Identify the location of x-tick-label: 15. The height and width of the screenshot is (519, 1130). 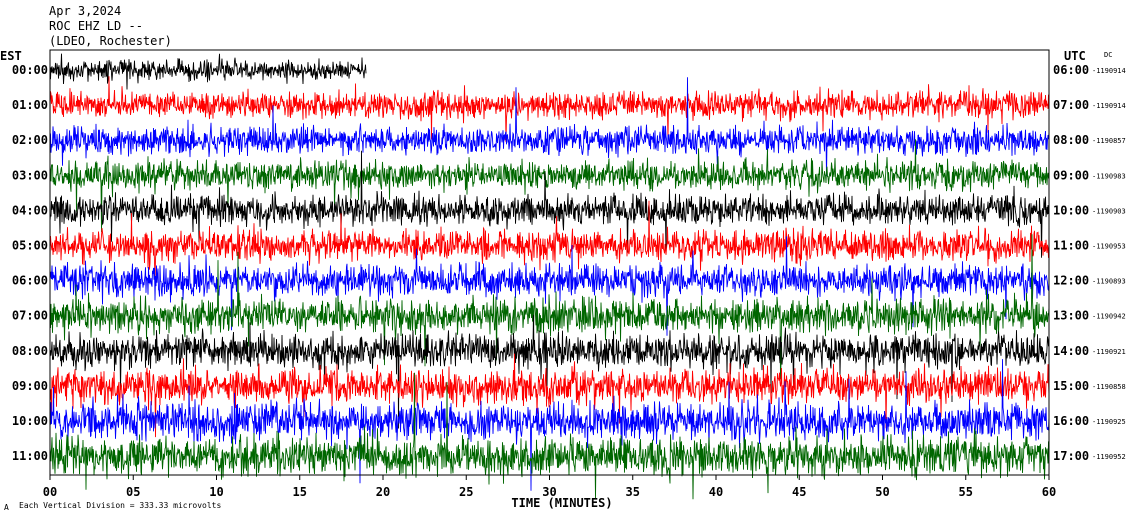
(300, 492).